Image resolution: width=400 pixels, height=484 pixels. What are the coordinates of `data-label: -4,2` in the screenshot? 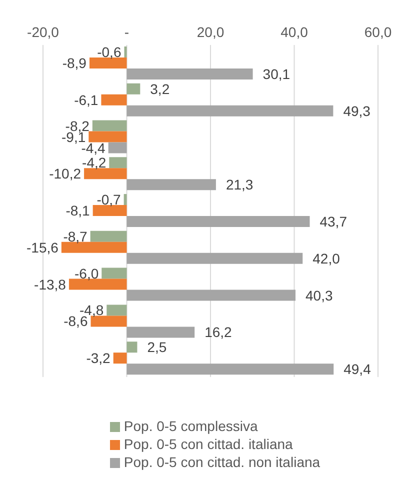 It's located at (94, 162).